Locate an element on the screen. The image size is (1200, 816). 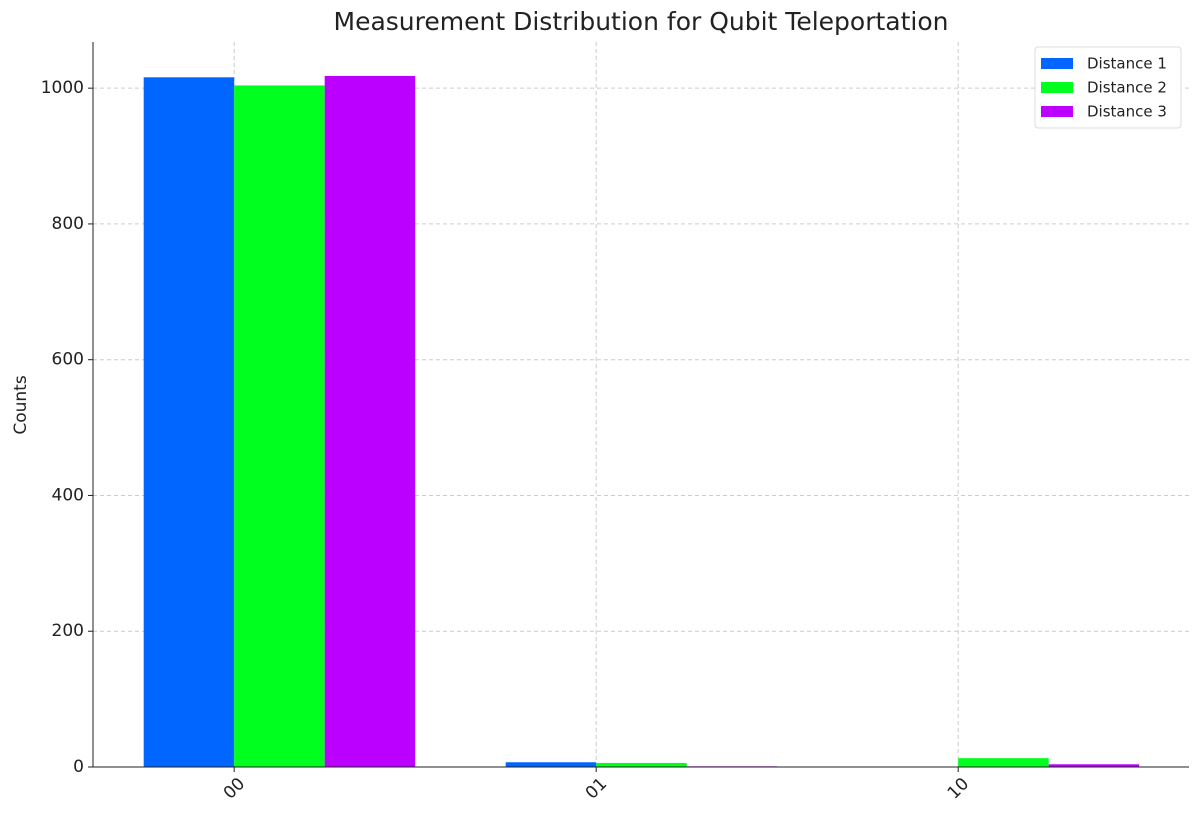
x-tick-label: 00 is located at coordinates (234, 788).